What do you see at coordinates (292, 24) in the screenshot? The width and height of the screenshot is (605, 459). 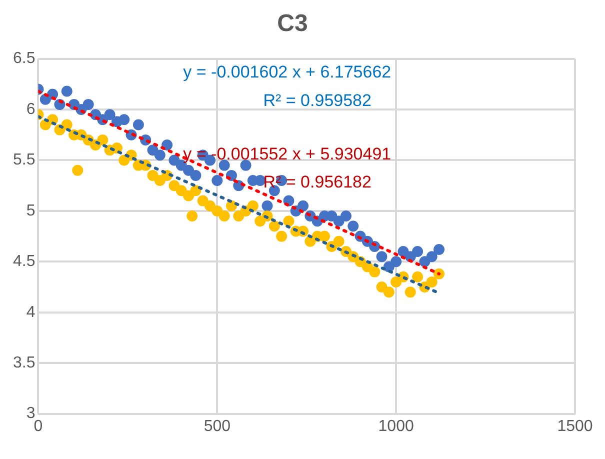 I see `chart-title: C3` at bounding box center [292, 24].